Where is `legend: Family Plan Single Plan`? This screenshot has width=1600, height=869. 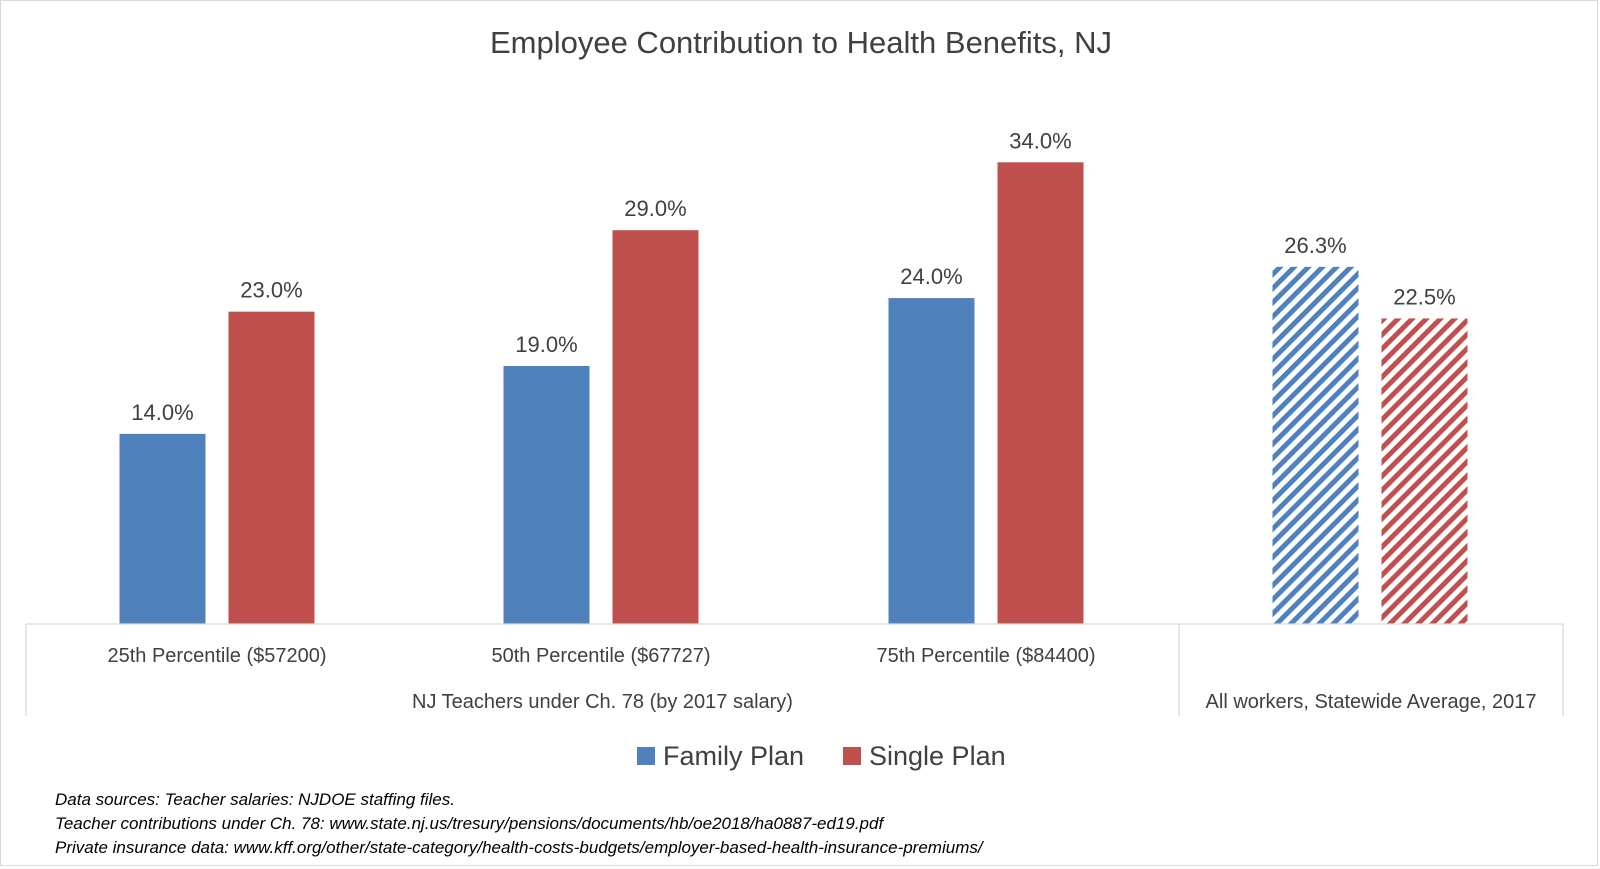 legend: Family Plan Single Plan is located at coordinates (821, 756).